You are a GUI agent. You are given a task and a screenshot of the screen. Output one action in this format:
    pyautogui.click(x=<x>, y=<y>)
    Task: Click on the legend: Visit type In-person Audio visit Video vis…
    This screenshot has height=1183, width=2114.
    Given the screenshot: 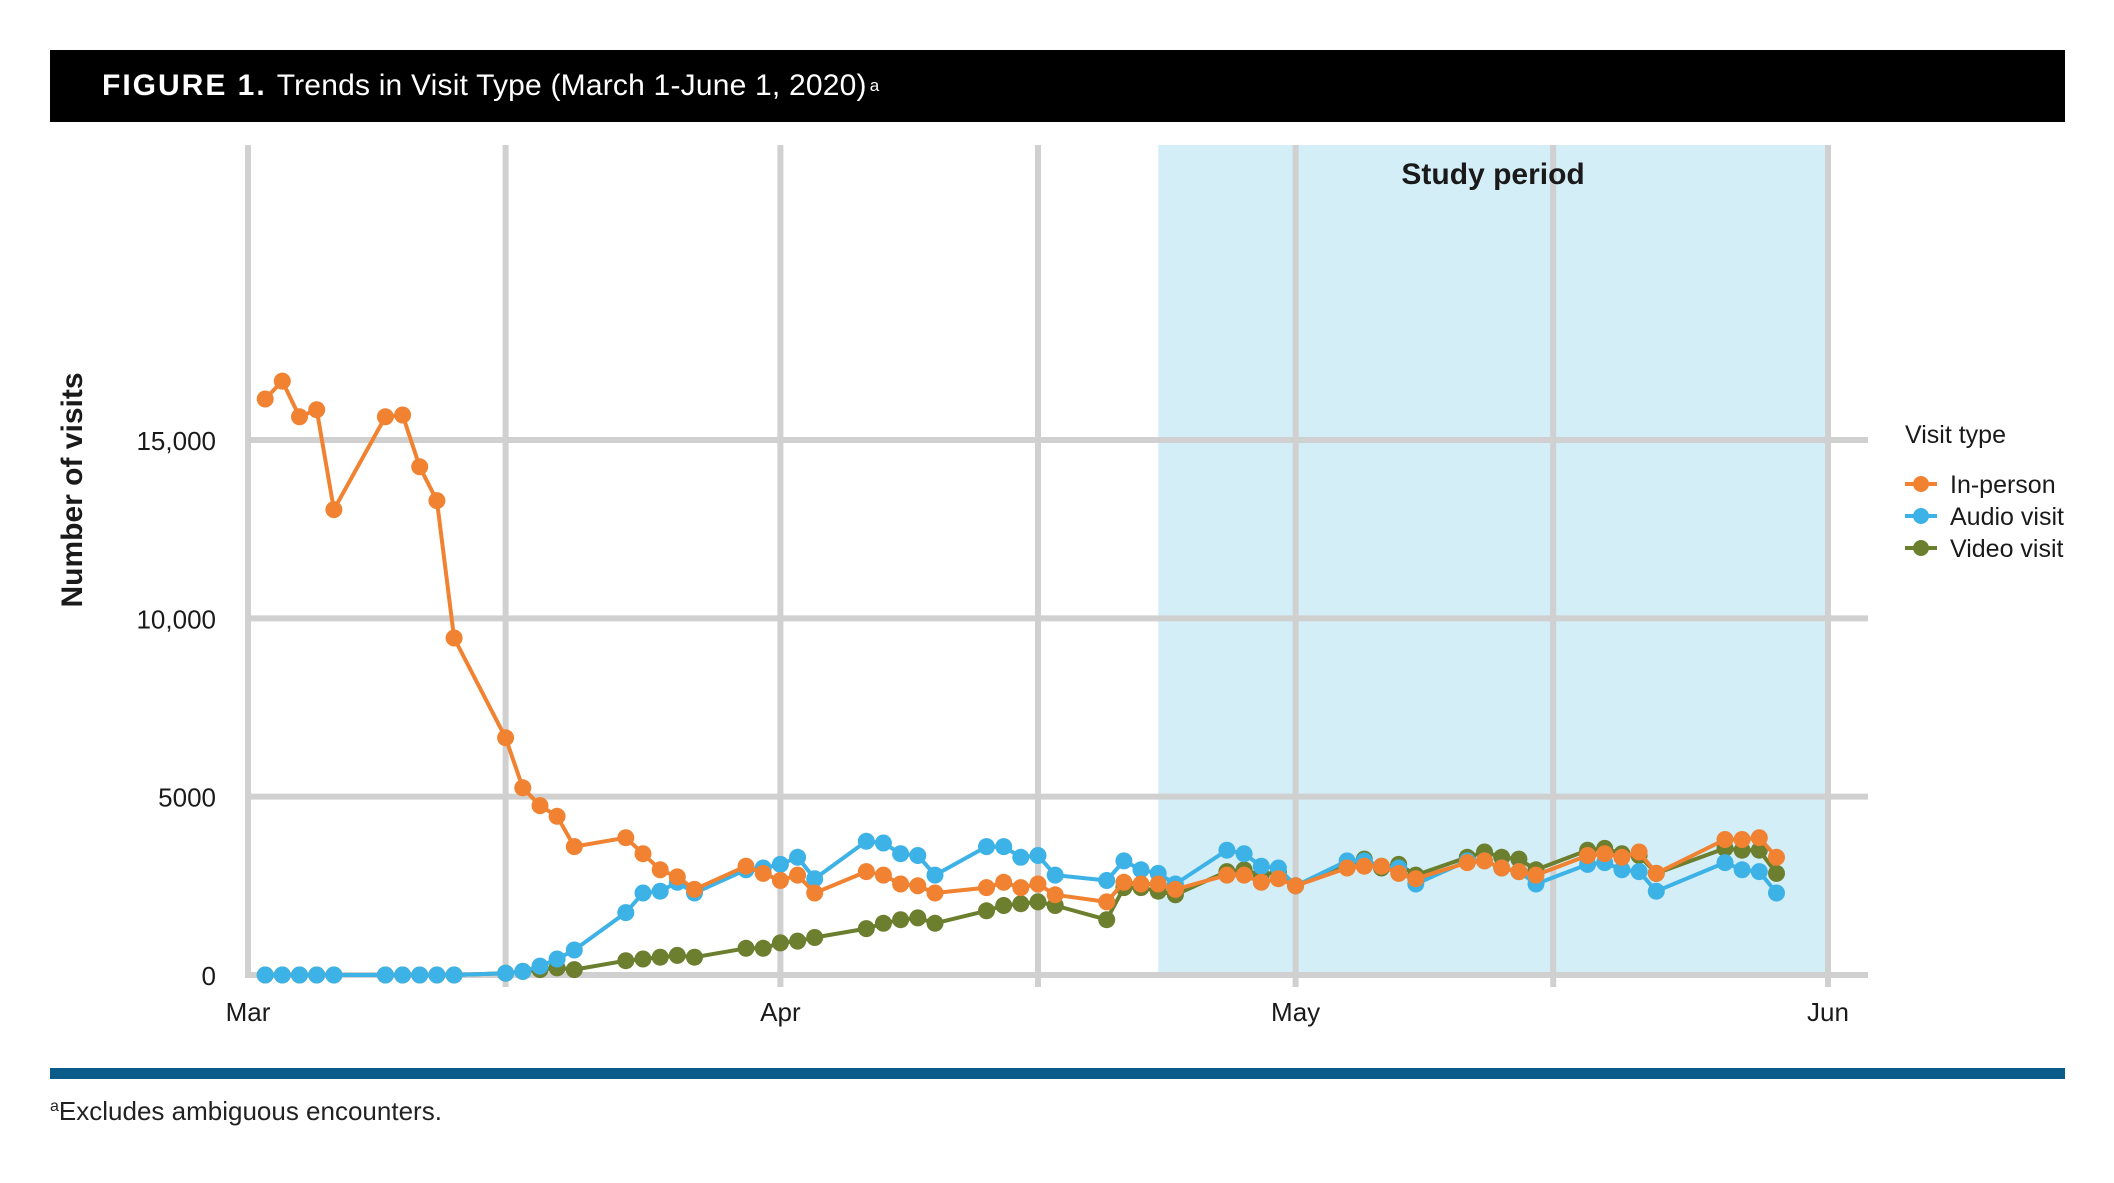 What is the action you would take?
    pyautogui.click(x=1984, y=492)
    